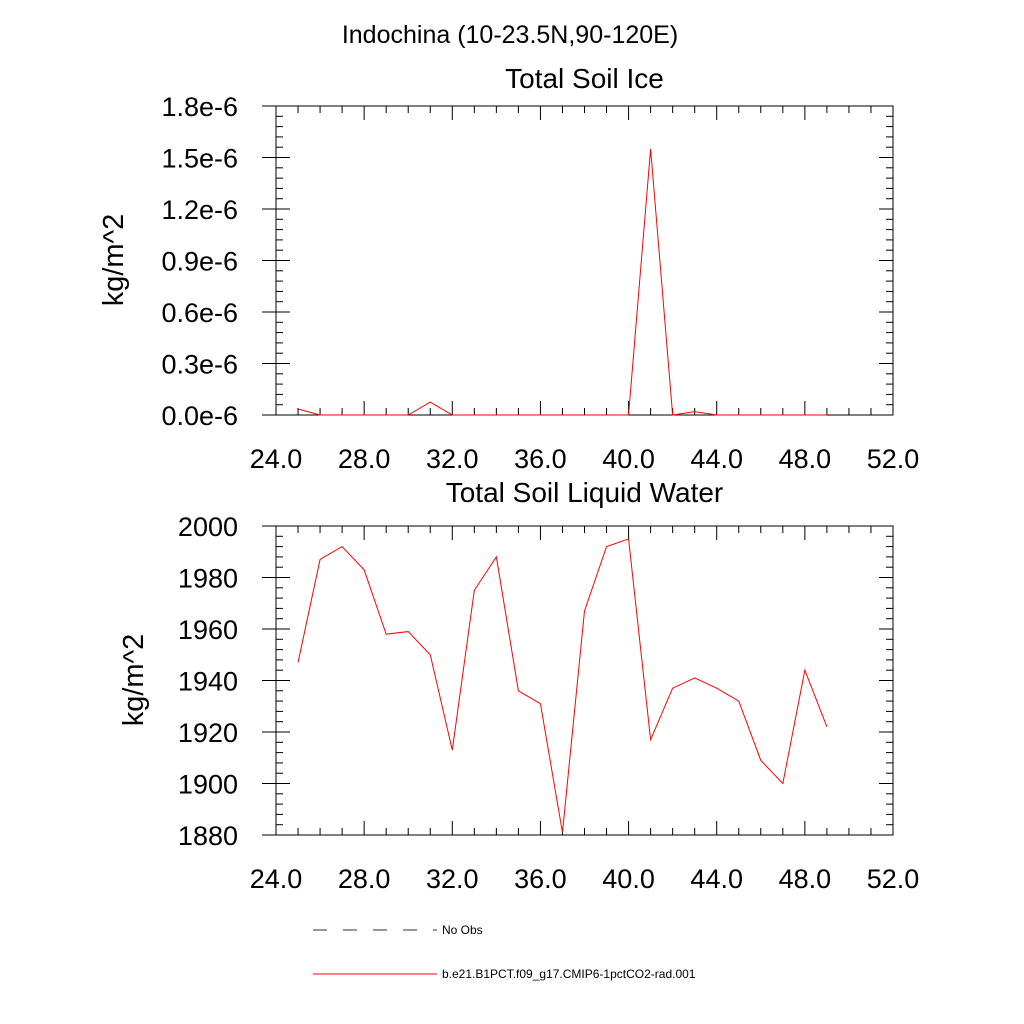  I want to click on y-tick-label: 1880, so click(208, 836).